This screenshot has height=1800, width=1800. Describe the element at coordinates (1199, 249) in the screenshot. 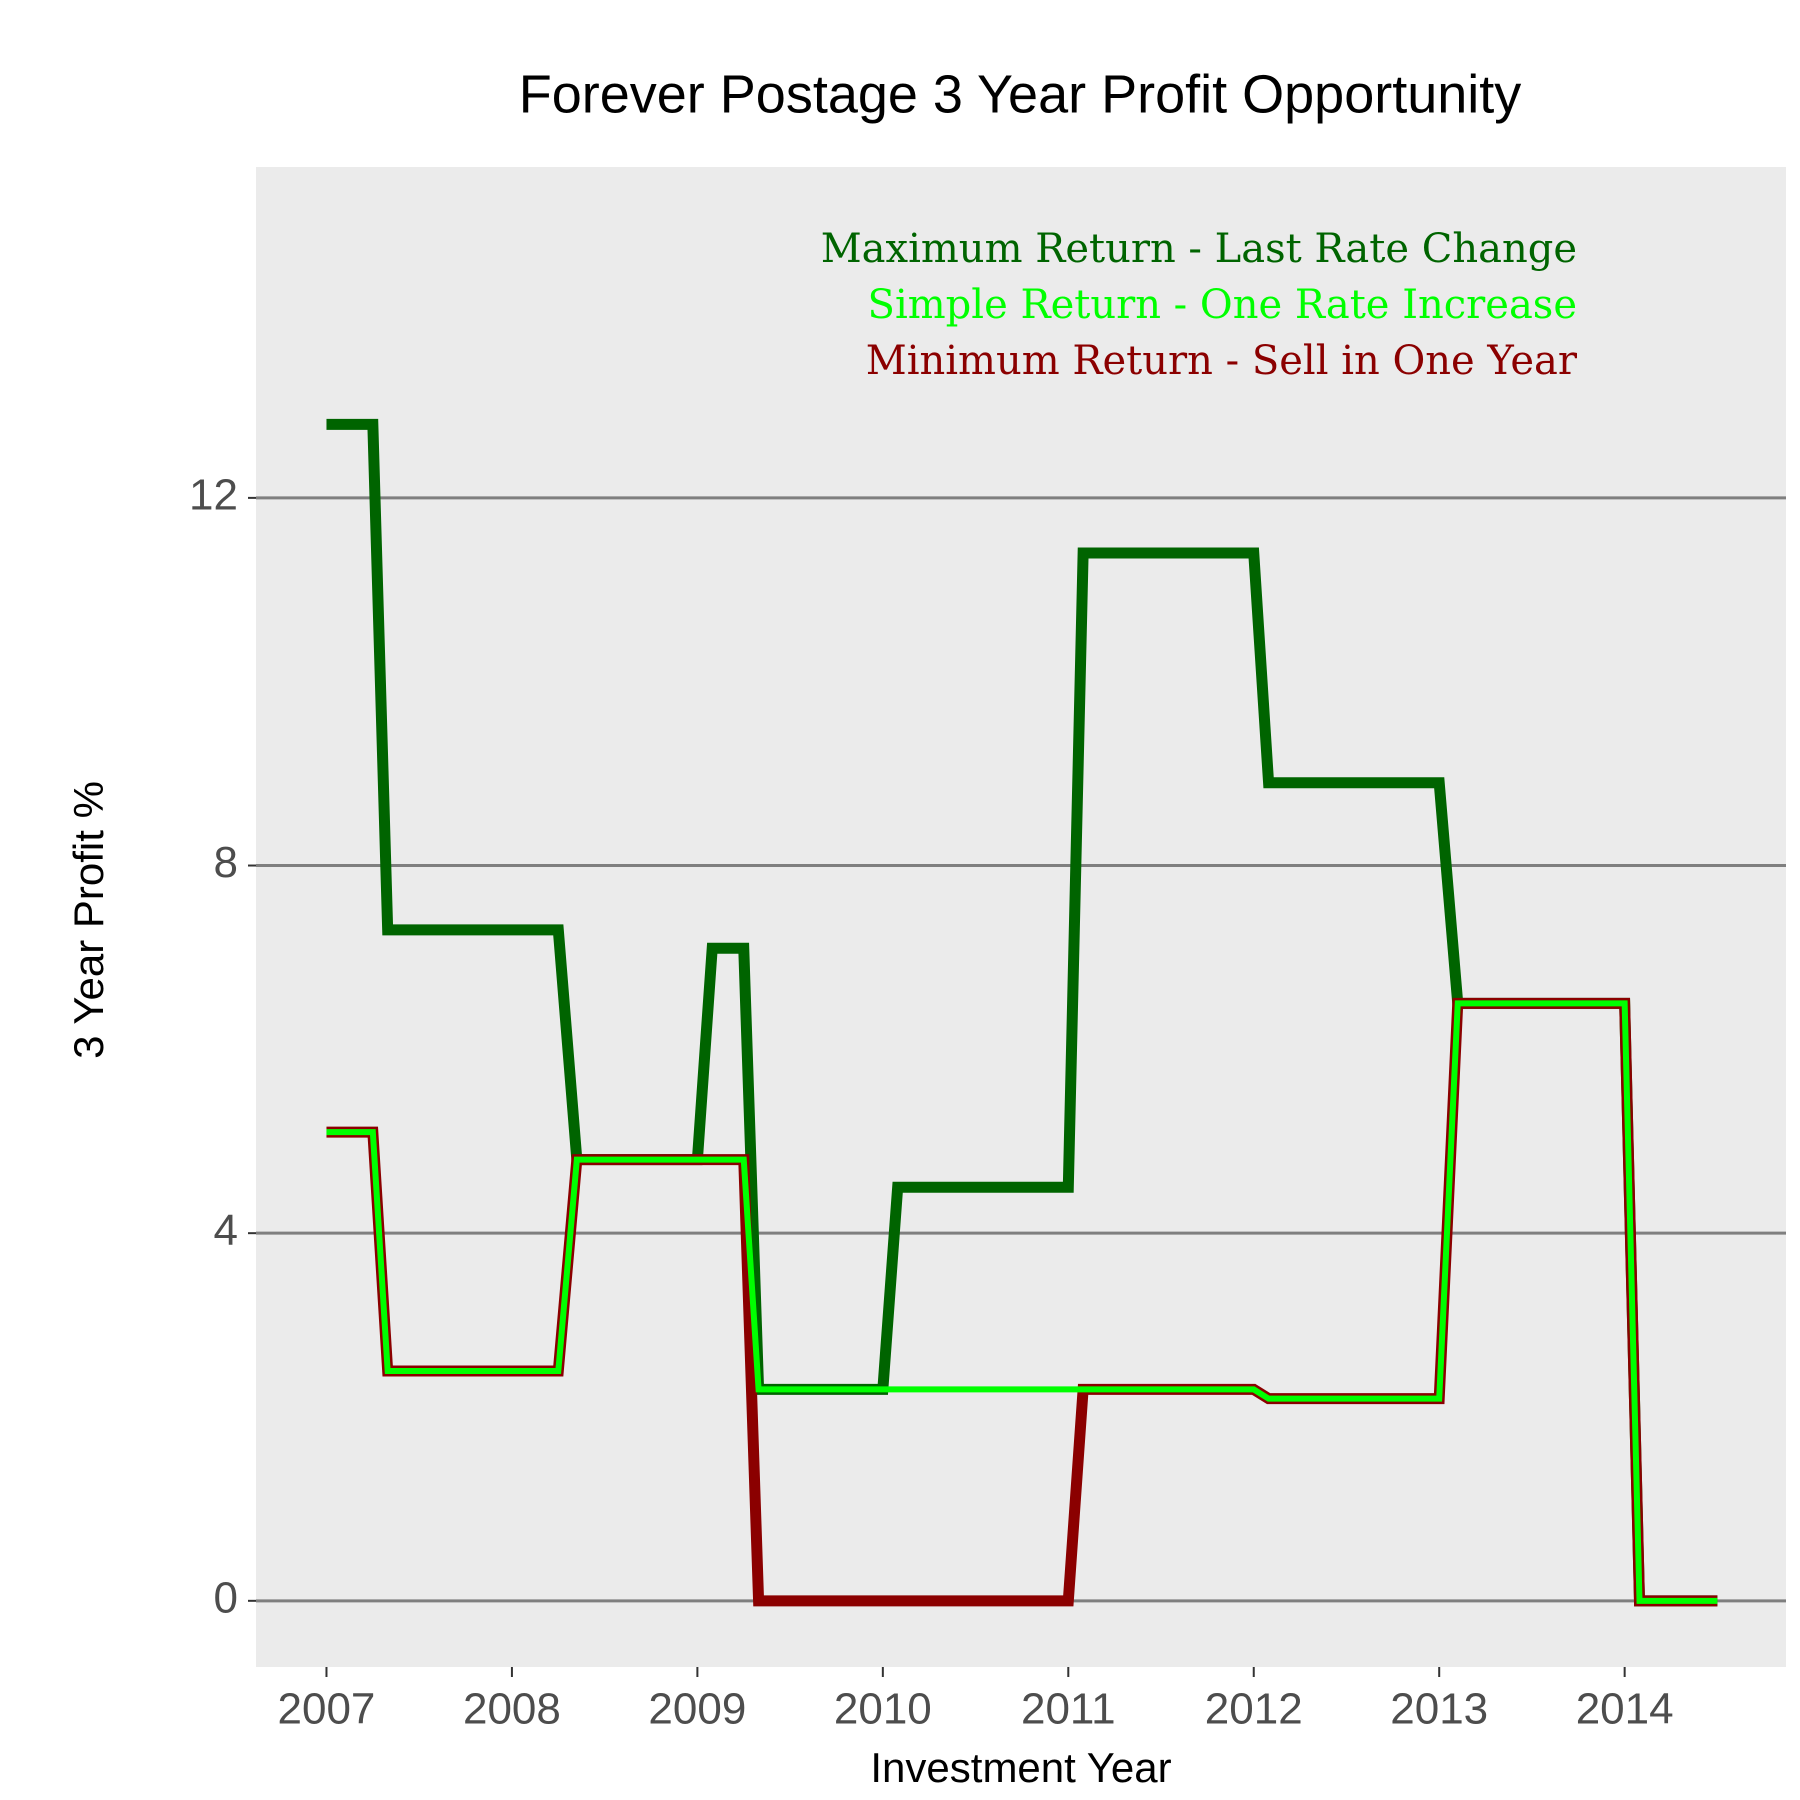

I see `legend-entry: Maximum Return - Last Rate Change` at that location.